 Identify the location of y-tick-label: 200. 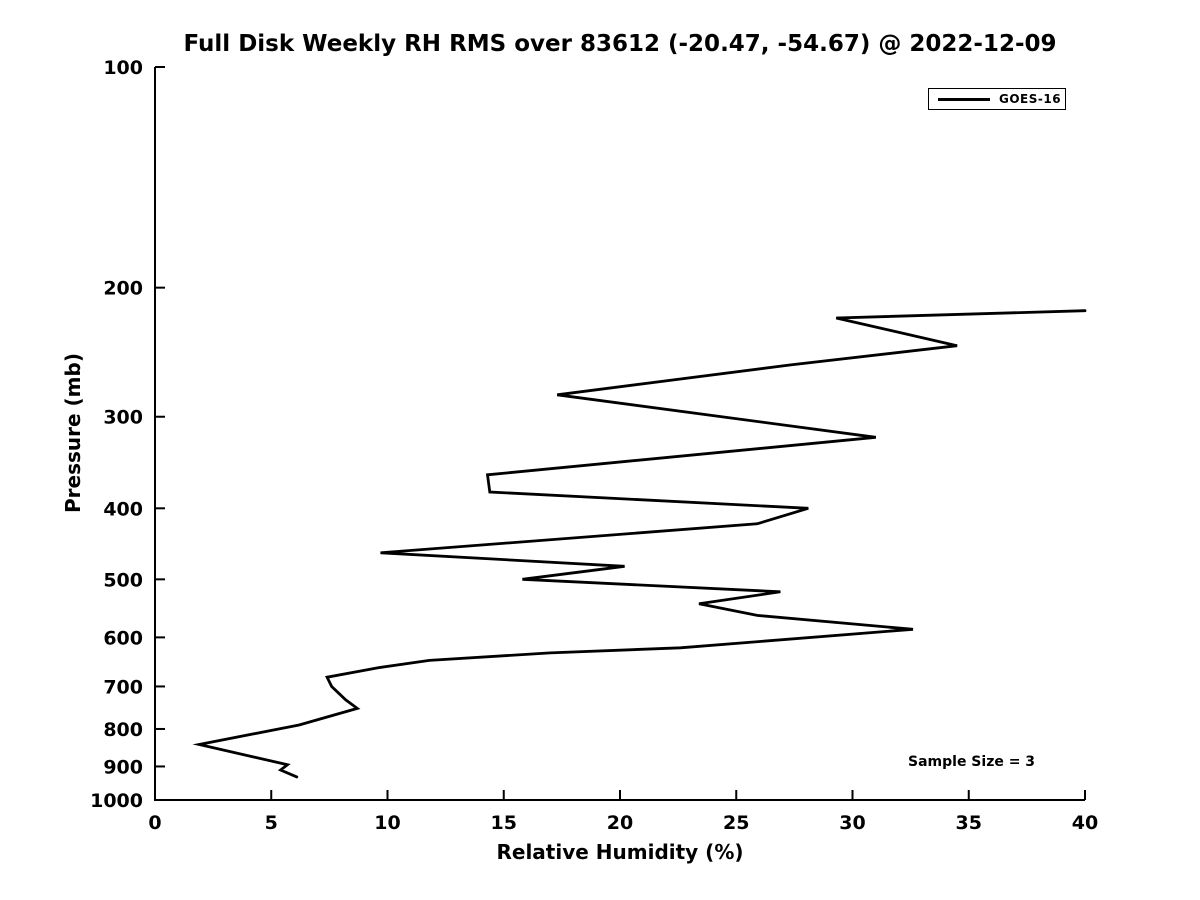
(123, 289).